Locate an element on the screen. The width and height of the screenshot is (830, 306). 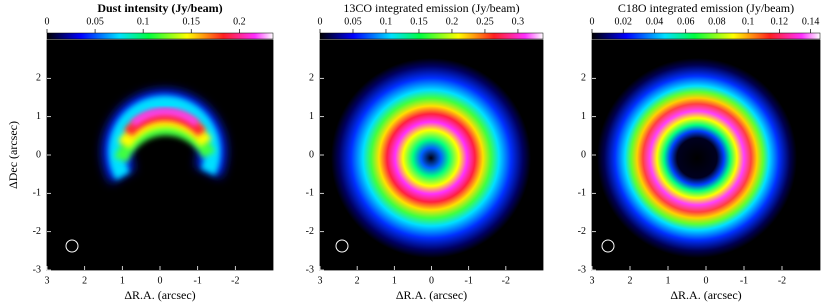
panel-title: Dust intensity (Jy/beam) is located at coordinates (159, 8).